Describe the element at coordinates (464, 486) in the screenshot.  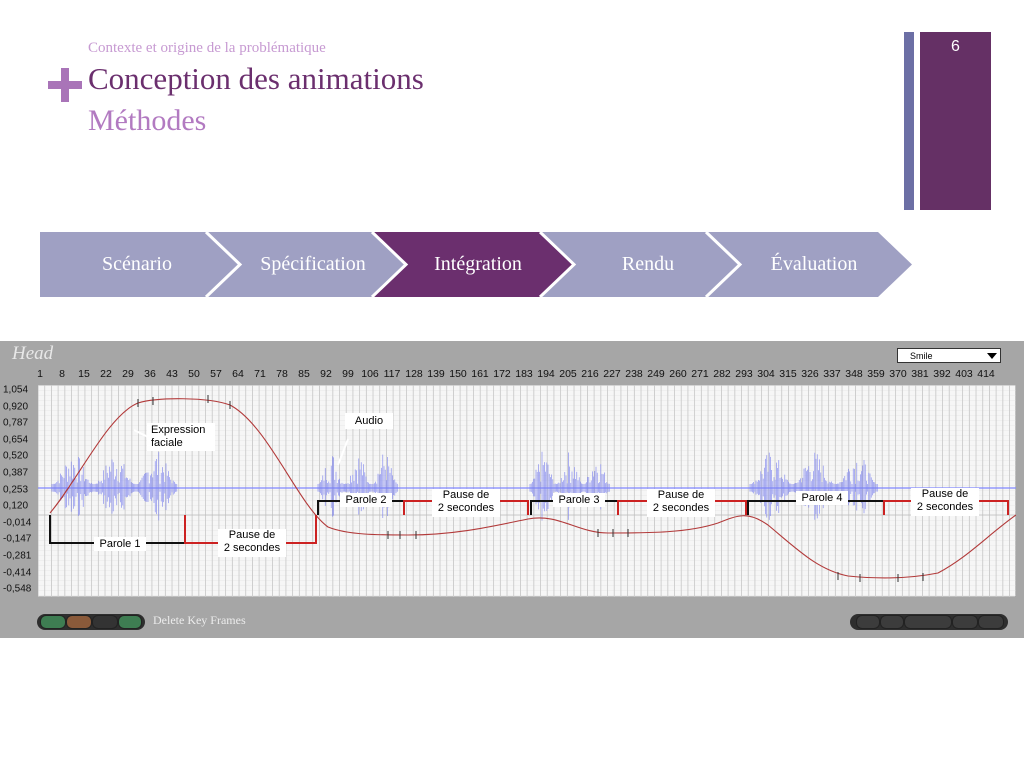
I see `audio-waveform` at that location.